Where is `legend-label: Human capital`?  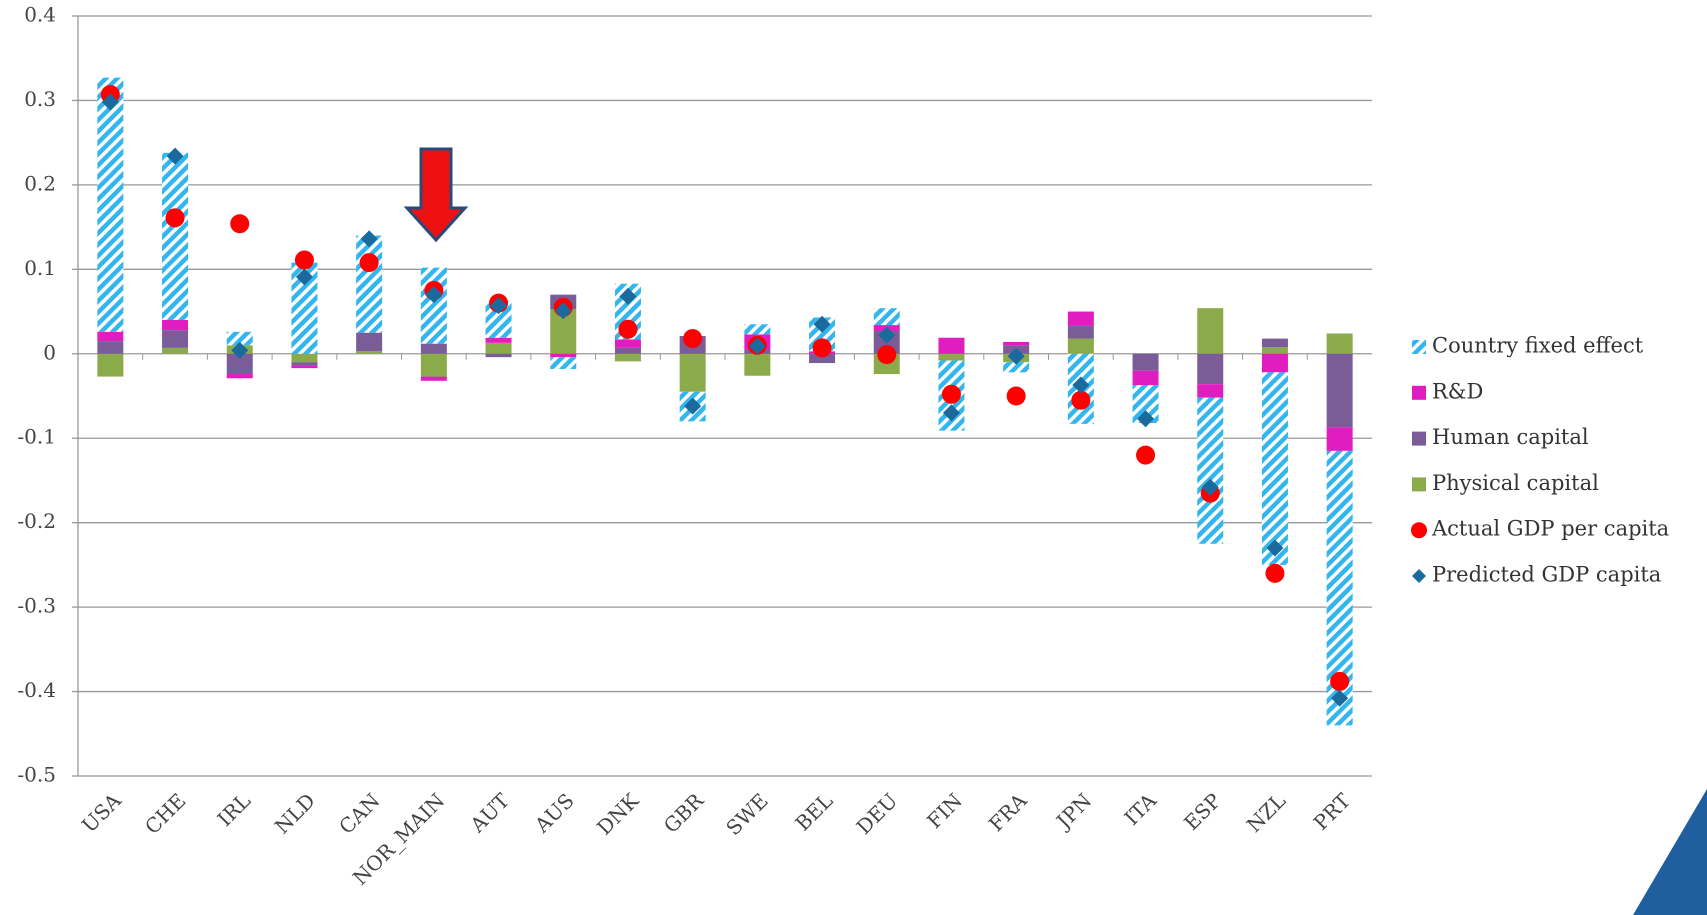
legend-label: Human capital is located at coordinates (1510, 437).